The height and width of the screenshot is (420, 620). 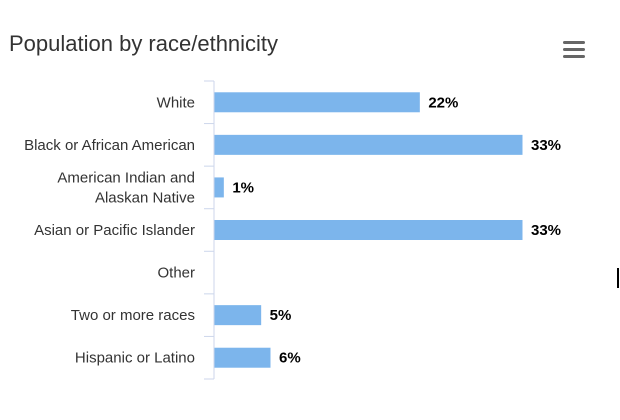 What do you see at coordinates (126, 187) in the screenshot?
I see `category-label: American Indian and Alaskan Native` at bounding box center [126, 187].